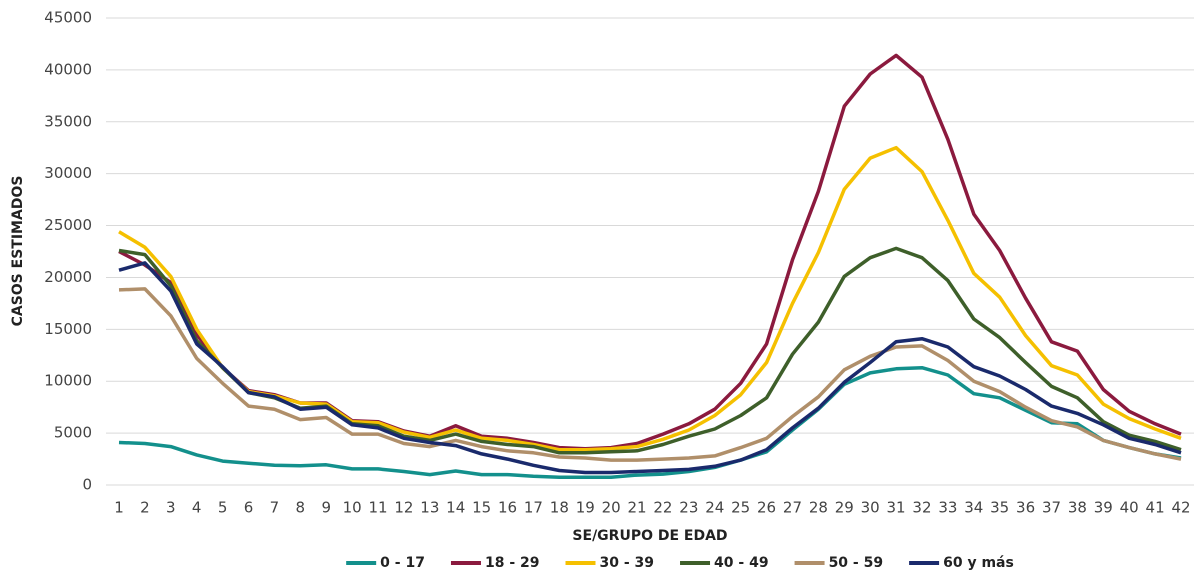 This screenshot has width=1199, height=580. What do you see at coordinates (559, 508) in the screenshot?
I see `x-tick-label: 18` at bounding box center [559, 508].